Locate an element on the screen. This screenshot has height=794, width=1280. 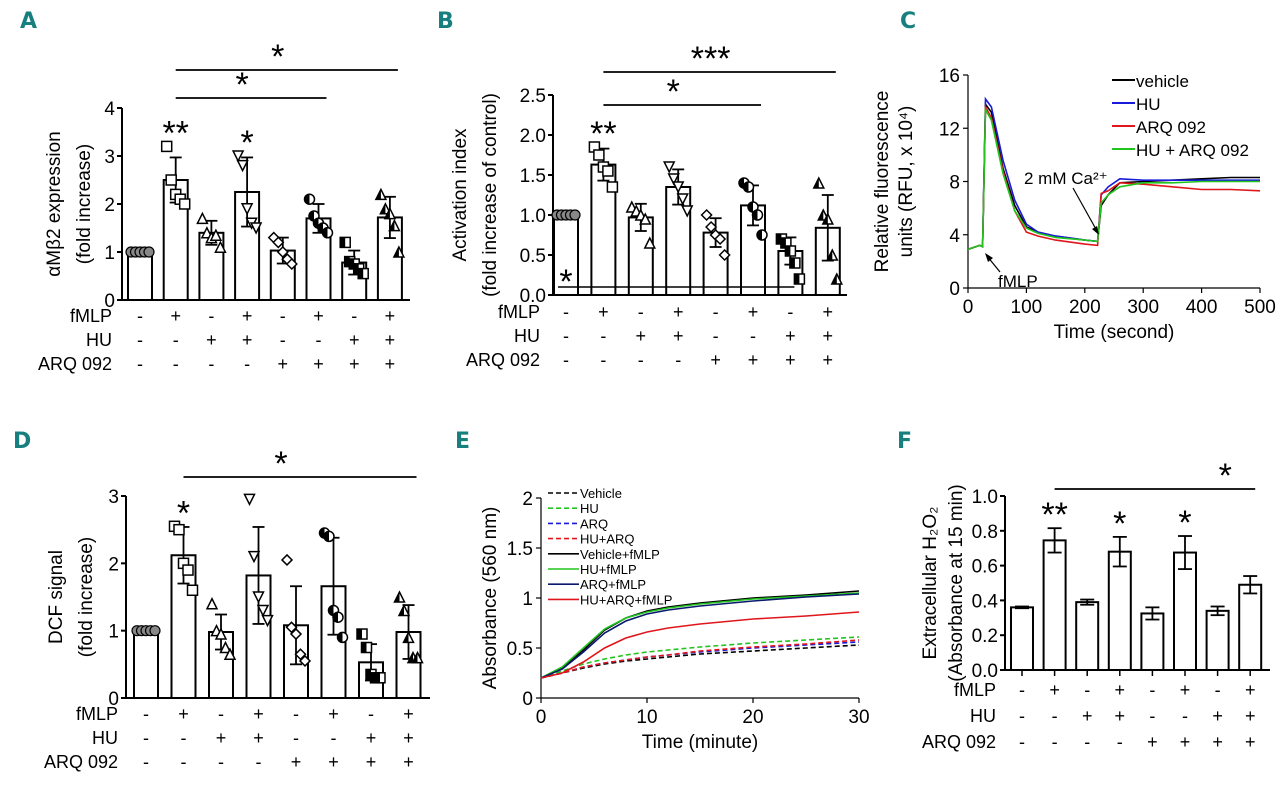
y-axis-label: αMβ2 expression is located at coordinates (54, 203).